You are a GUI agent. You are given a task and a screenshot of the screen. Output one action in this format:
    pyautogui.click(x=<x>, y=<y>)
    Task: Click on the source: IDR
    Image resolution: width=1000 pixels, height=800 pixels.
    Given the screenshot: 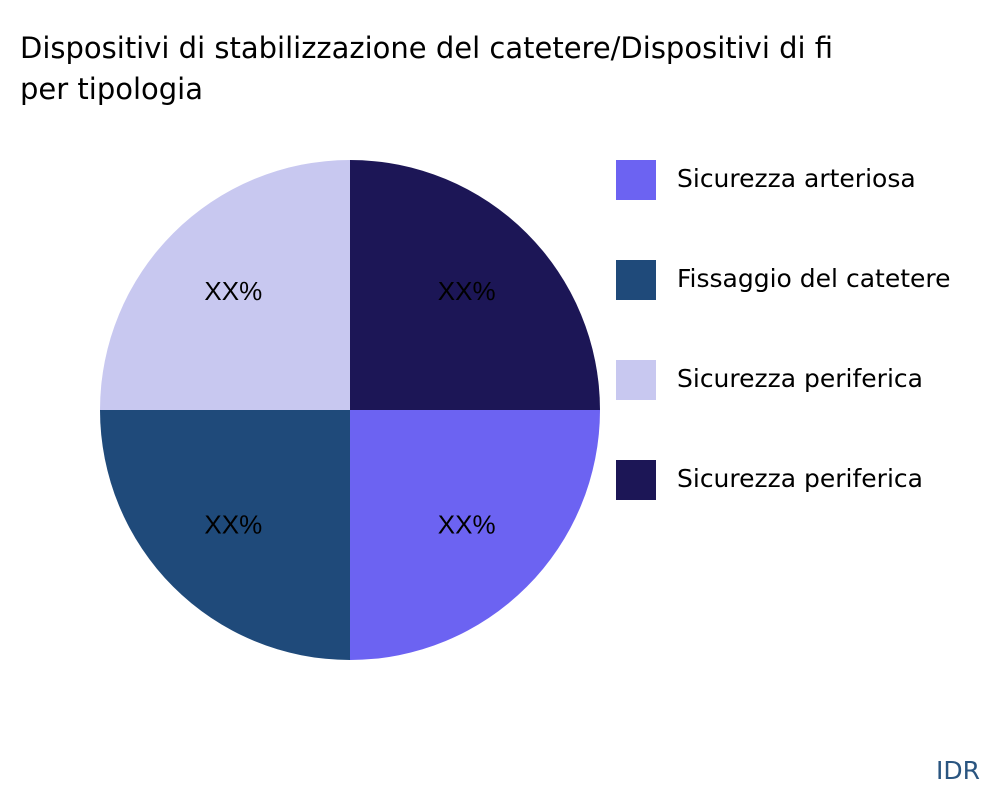 What is the action you would take?
    pyautogui.click(x=958, y=770)
    